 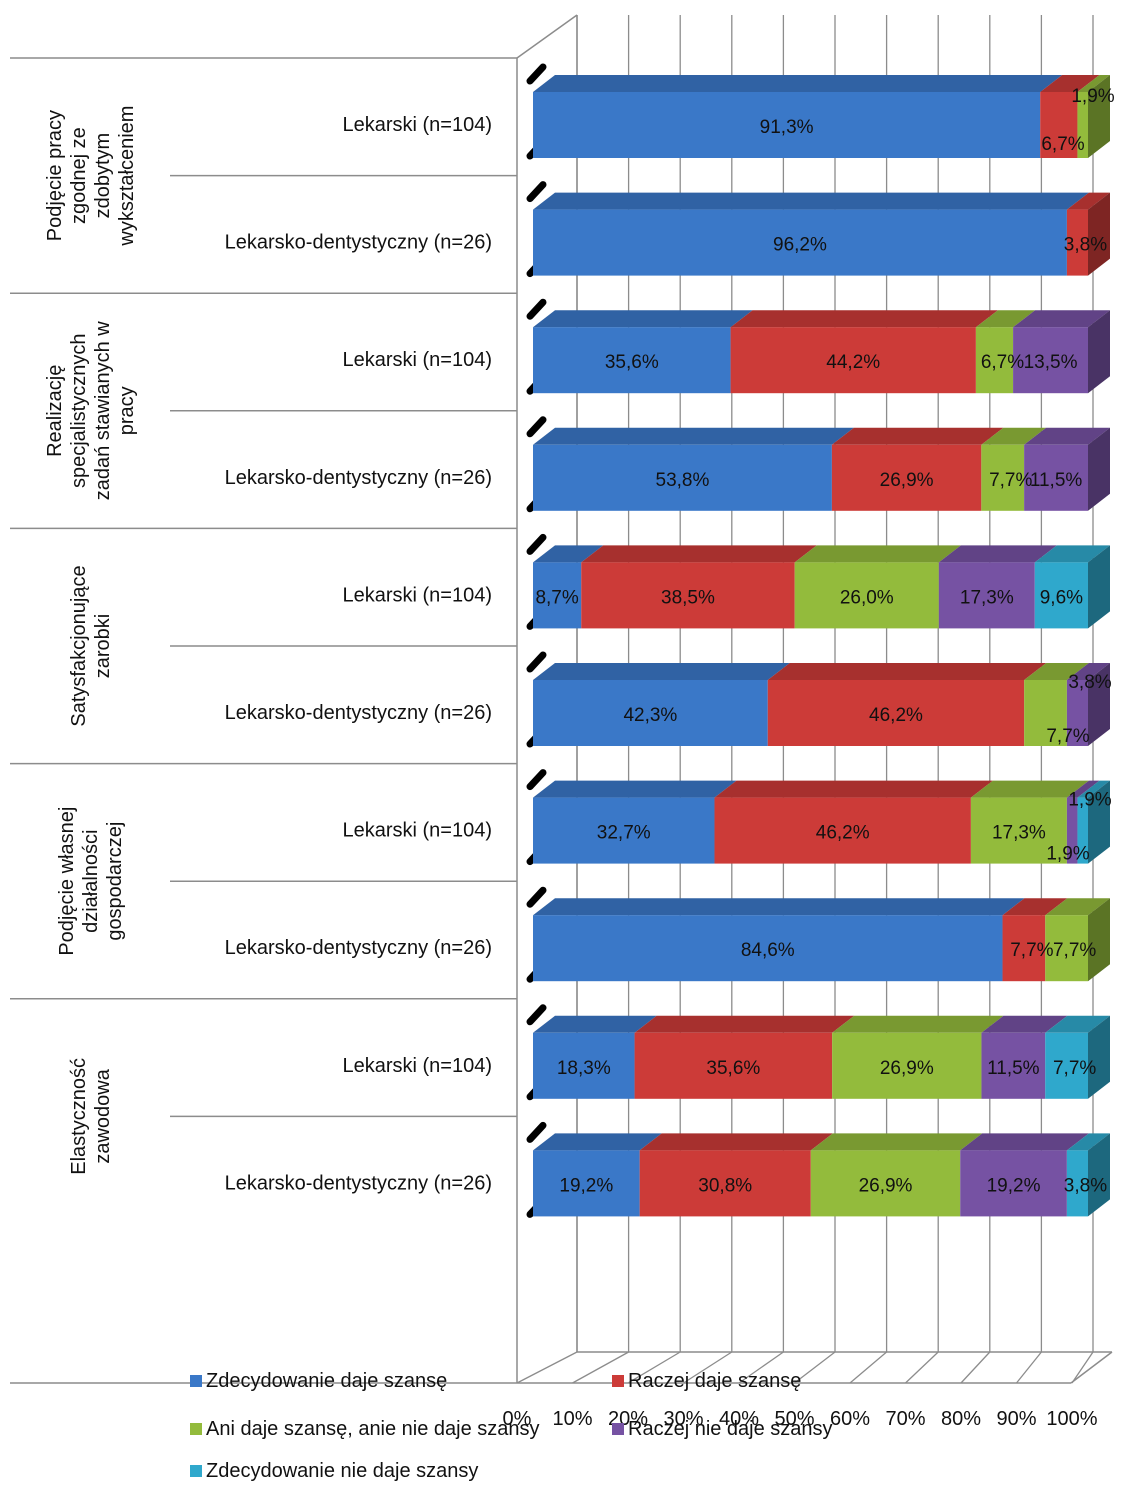 What do you see at coordinates (650, 715) in the screenshot?
I see `data-label: 42,3%` at bounding box center [650, 715].